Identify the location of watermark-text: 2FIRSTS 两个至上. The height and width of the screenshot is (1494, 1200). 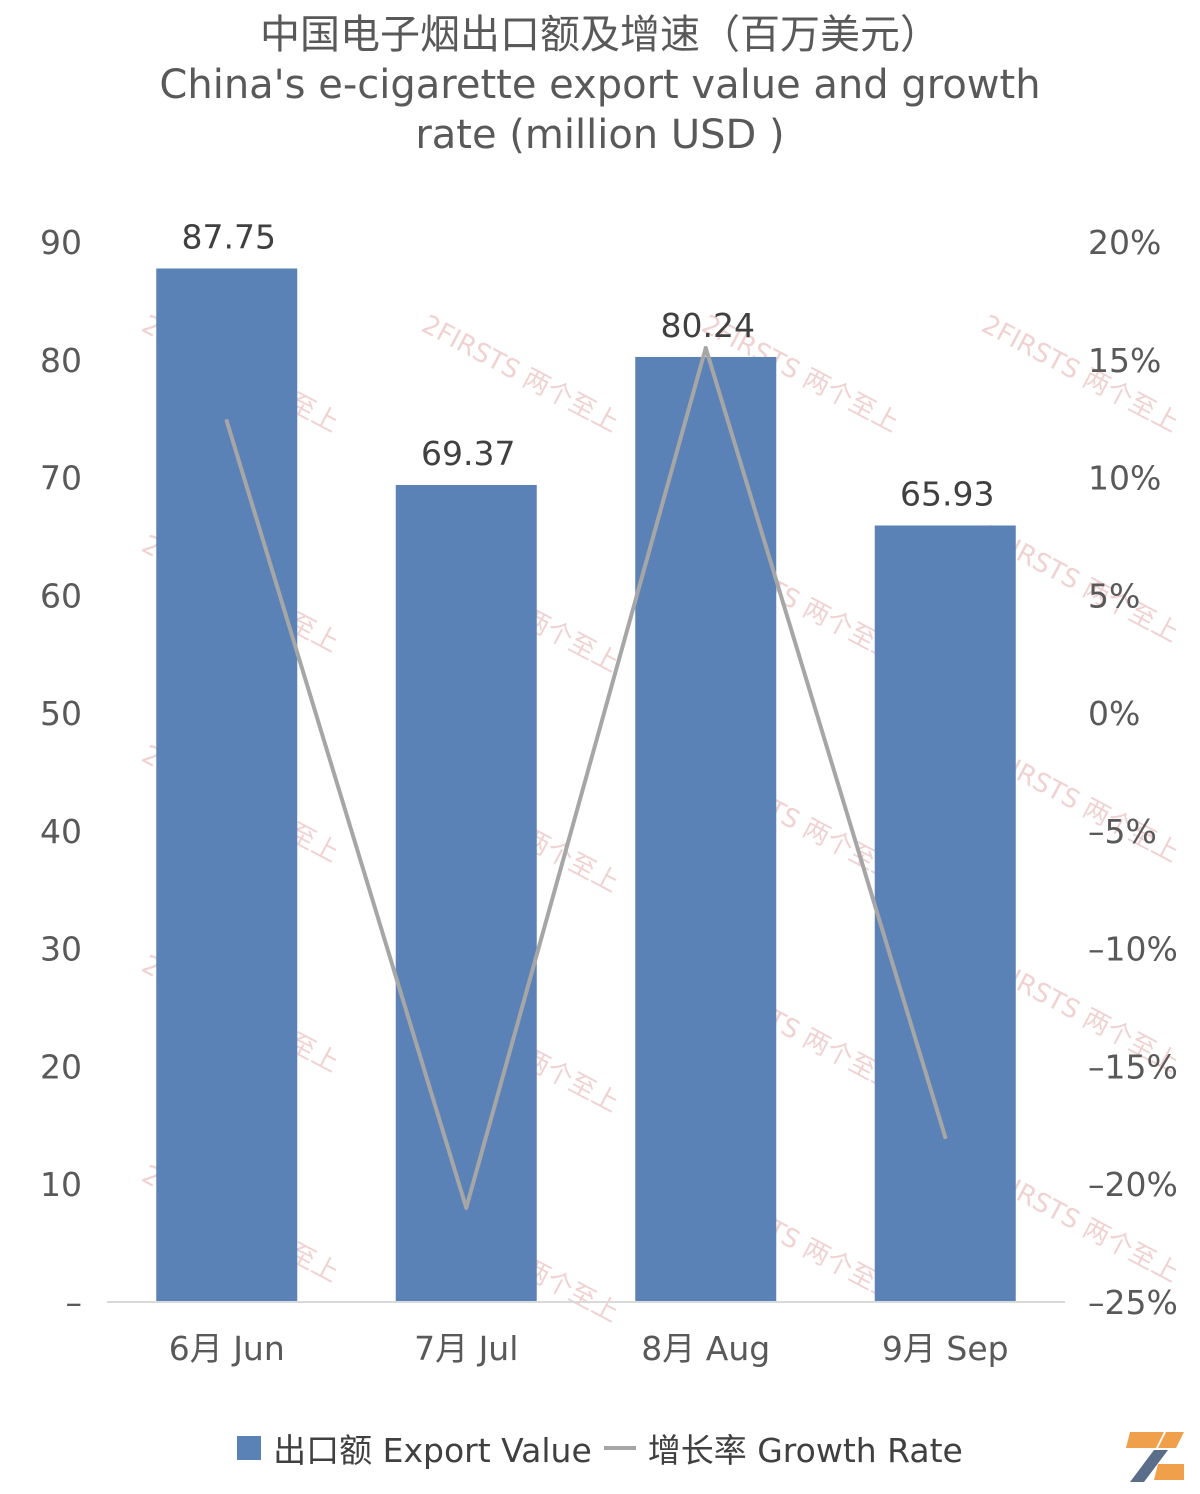
(520, 374).